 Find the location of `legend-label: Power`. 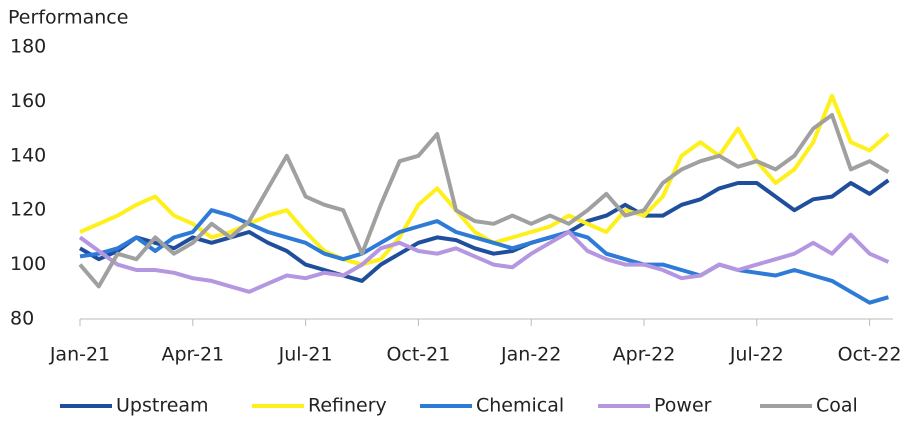

legend-label: Power is located at coordinates (683, 406).